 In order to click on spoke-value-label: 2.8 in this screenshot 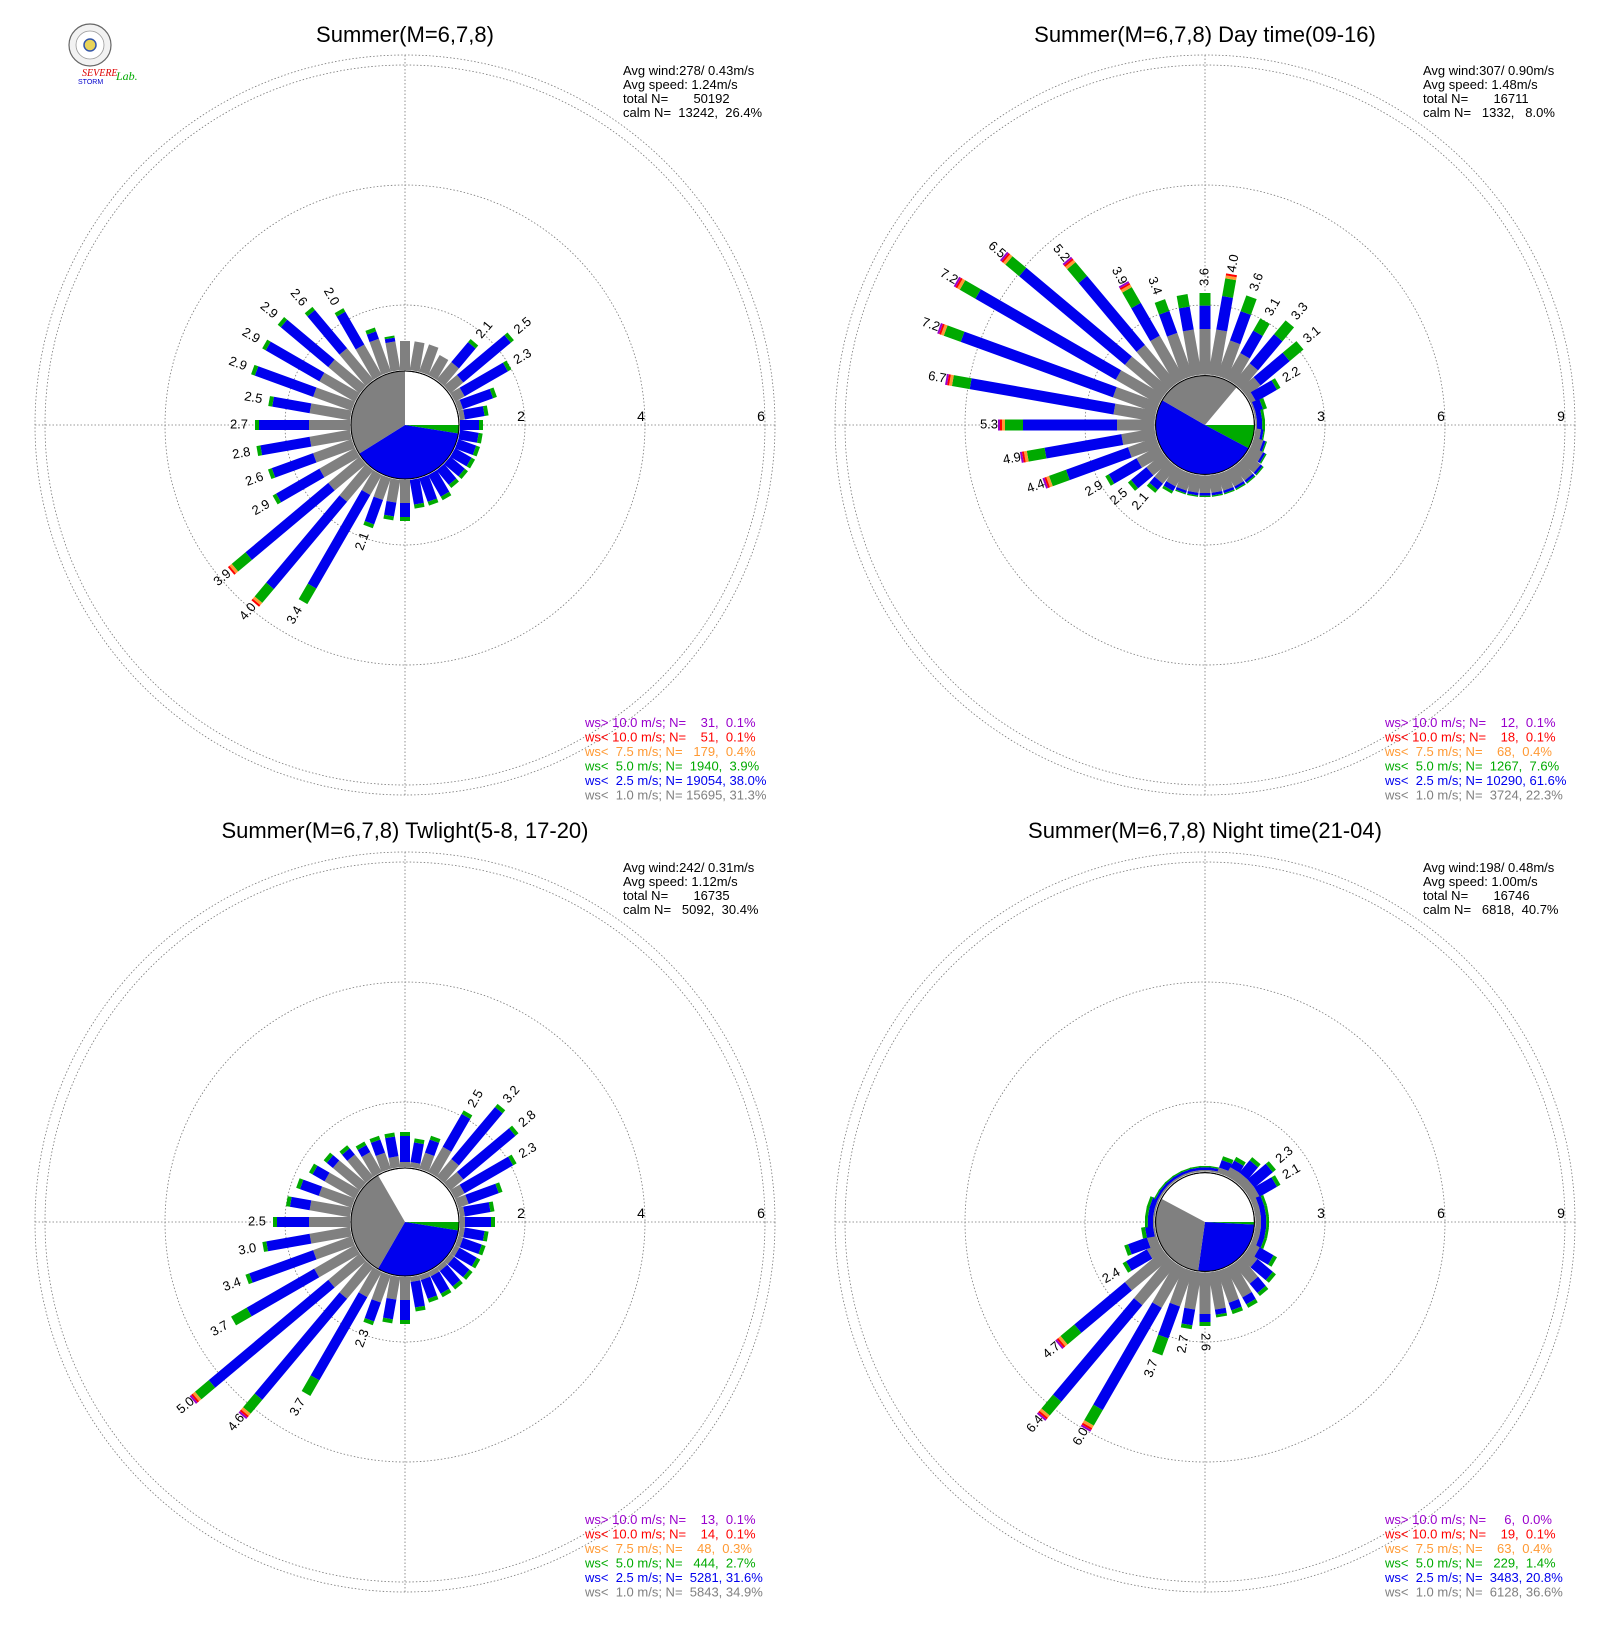, I will do `click(241, 453)`.